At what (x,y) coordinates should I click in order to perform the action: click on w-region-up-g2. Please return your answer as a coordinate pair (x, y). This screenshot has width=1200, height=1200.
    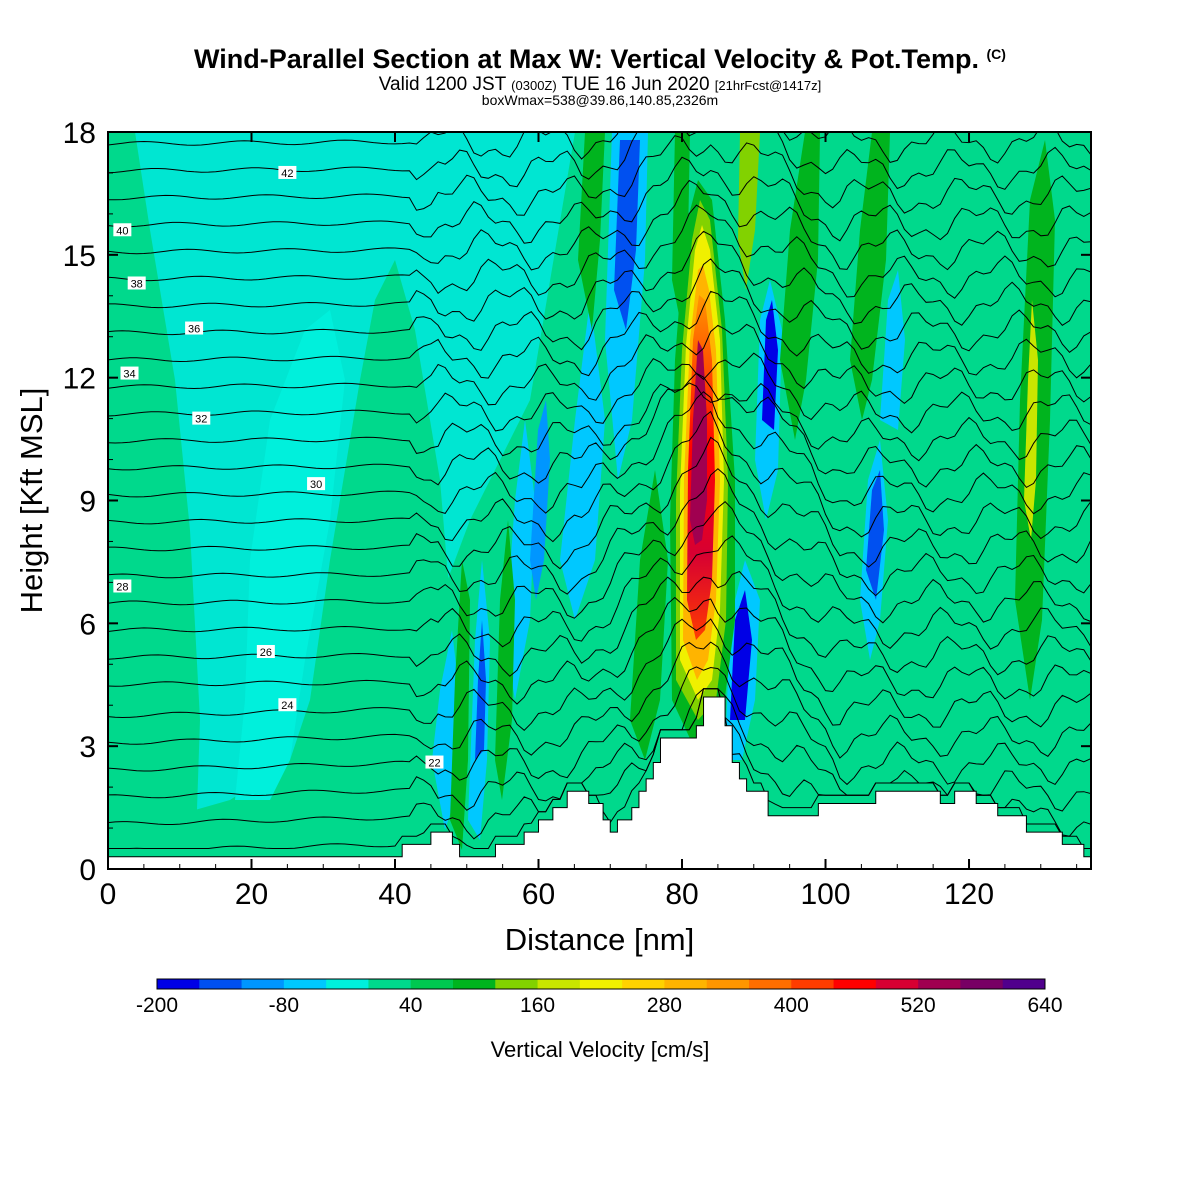
    Looking at the image, I should click on (1031, 420).